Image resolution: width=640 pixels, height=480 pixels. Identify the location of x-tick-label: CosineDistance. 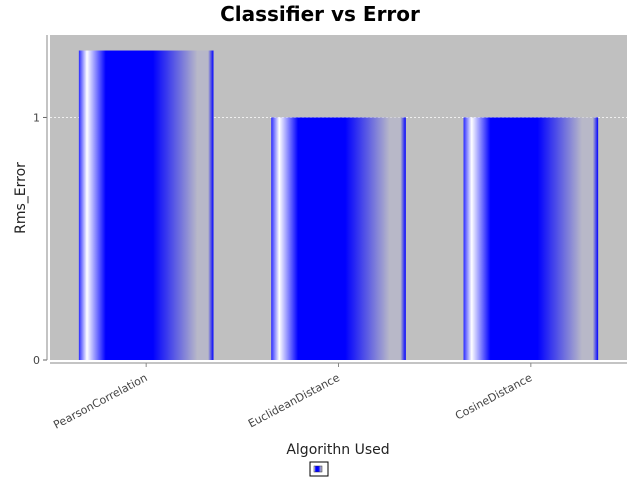
(493, 397).